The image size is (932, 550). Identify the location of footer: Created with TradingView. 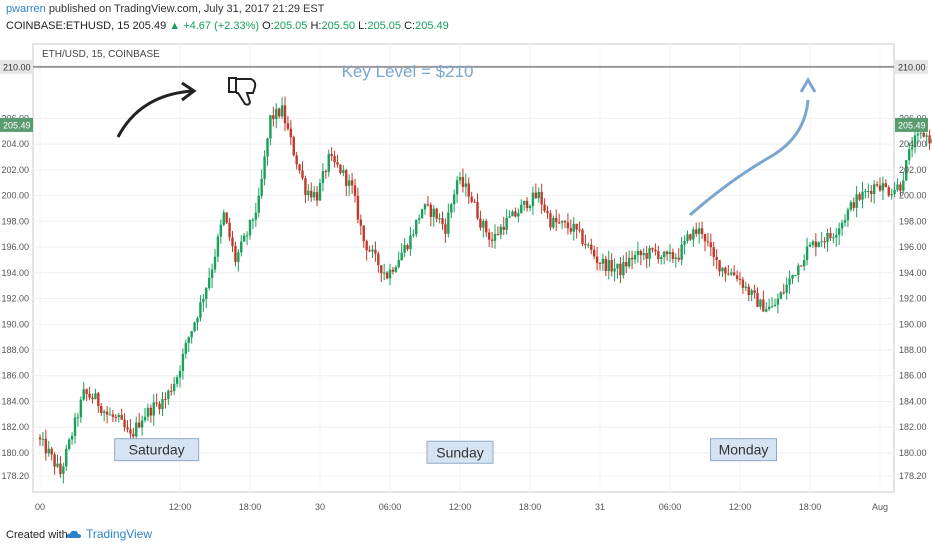
(466, 535).